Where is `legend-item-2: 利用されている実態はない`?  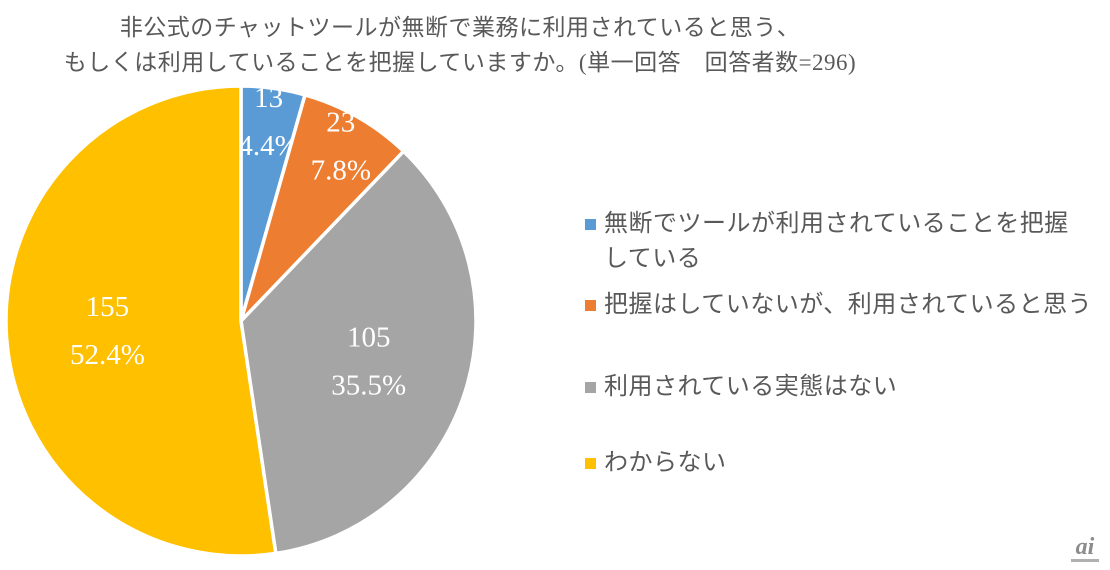 legend-item-2: 利用されている実態はない is located at coordinates (840, 387).